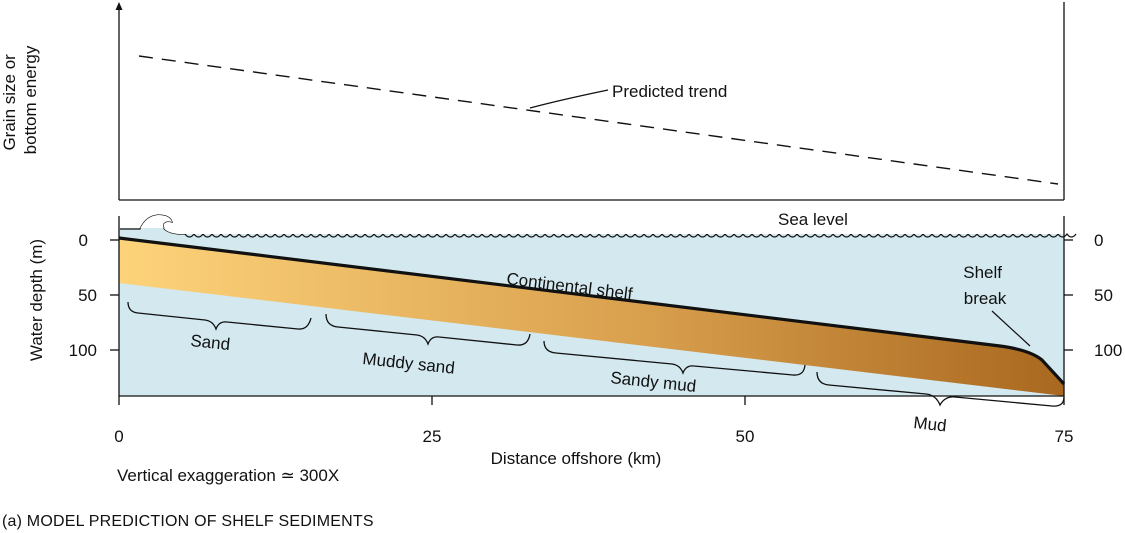 This screenshot has width=1125, height=533. Describe the element at coordinates (210, 342) in the screenshot. I see `sand-label: Sand` at that location.